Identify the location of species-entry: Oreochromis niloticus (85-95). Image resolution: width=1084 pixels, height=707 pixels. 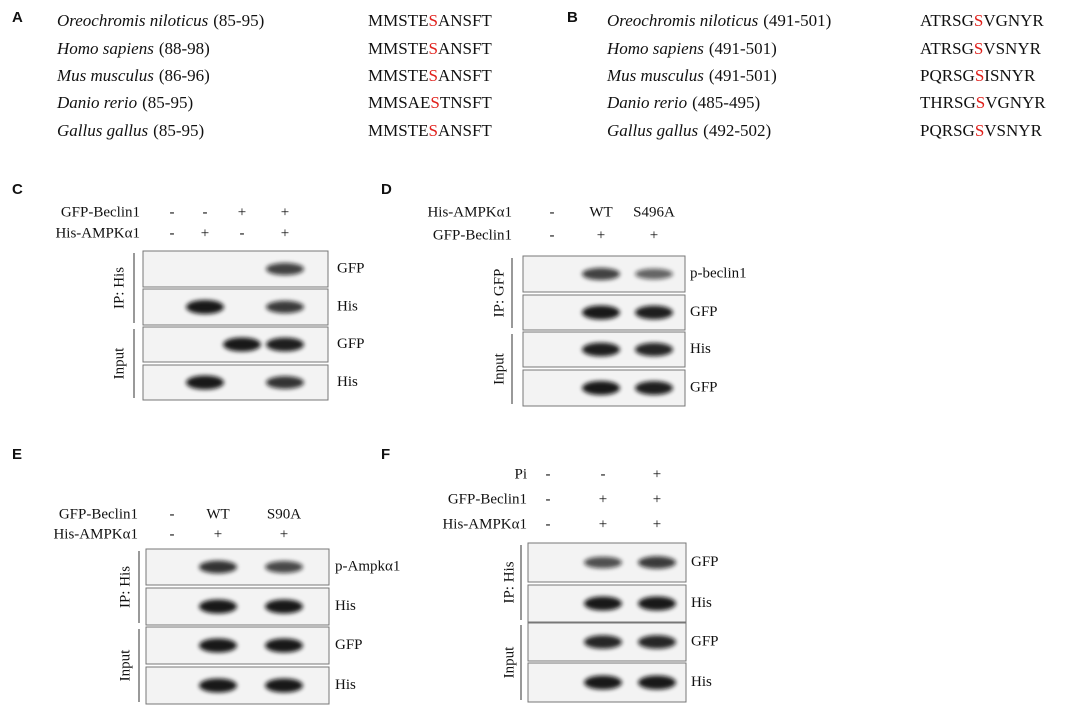
(160, 20).